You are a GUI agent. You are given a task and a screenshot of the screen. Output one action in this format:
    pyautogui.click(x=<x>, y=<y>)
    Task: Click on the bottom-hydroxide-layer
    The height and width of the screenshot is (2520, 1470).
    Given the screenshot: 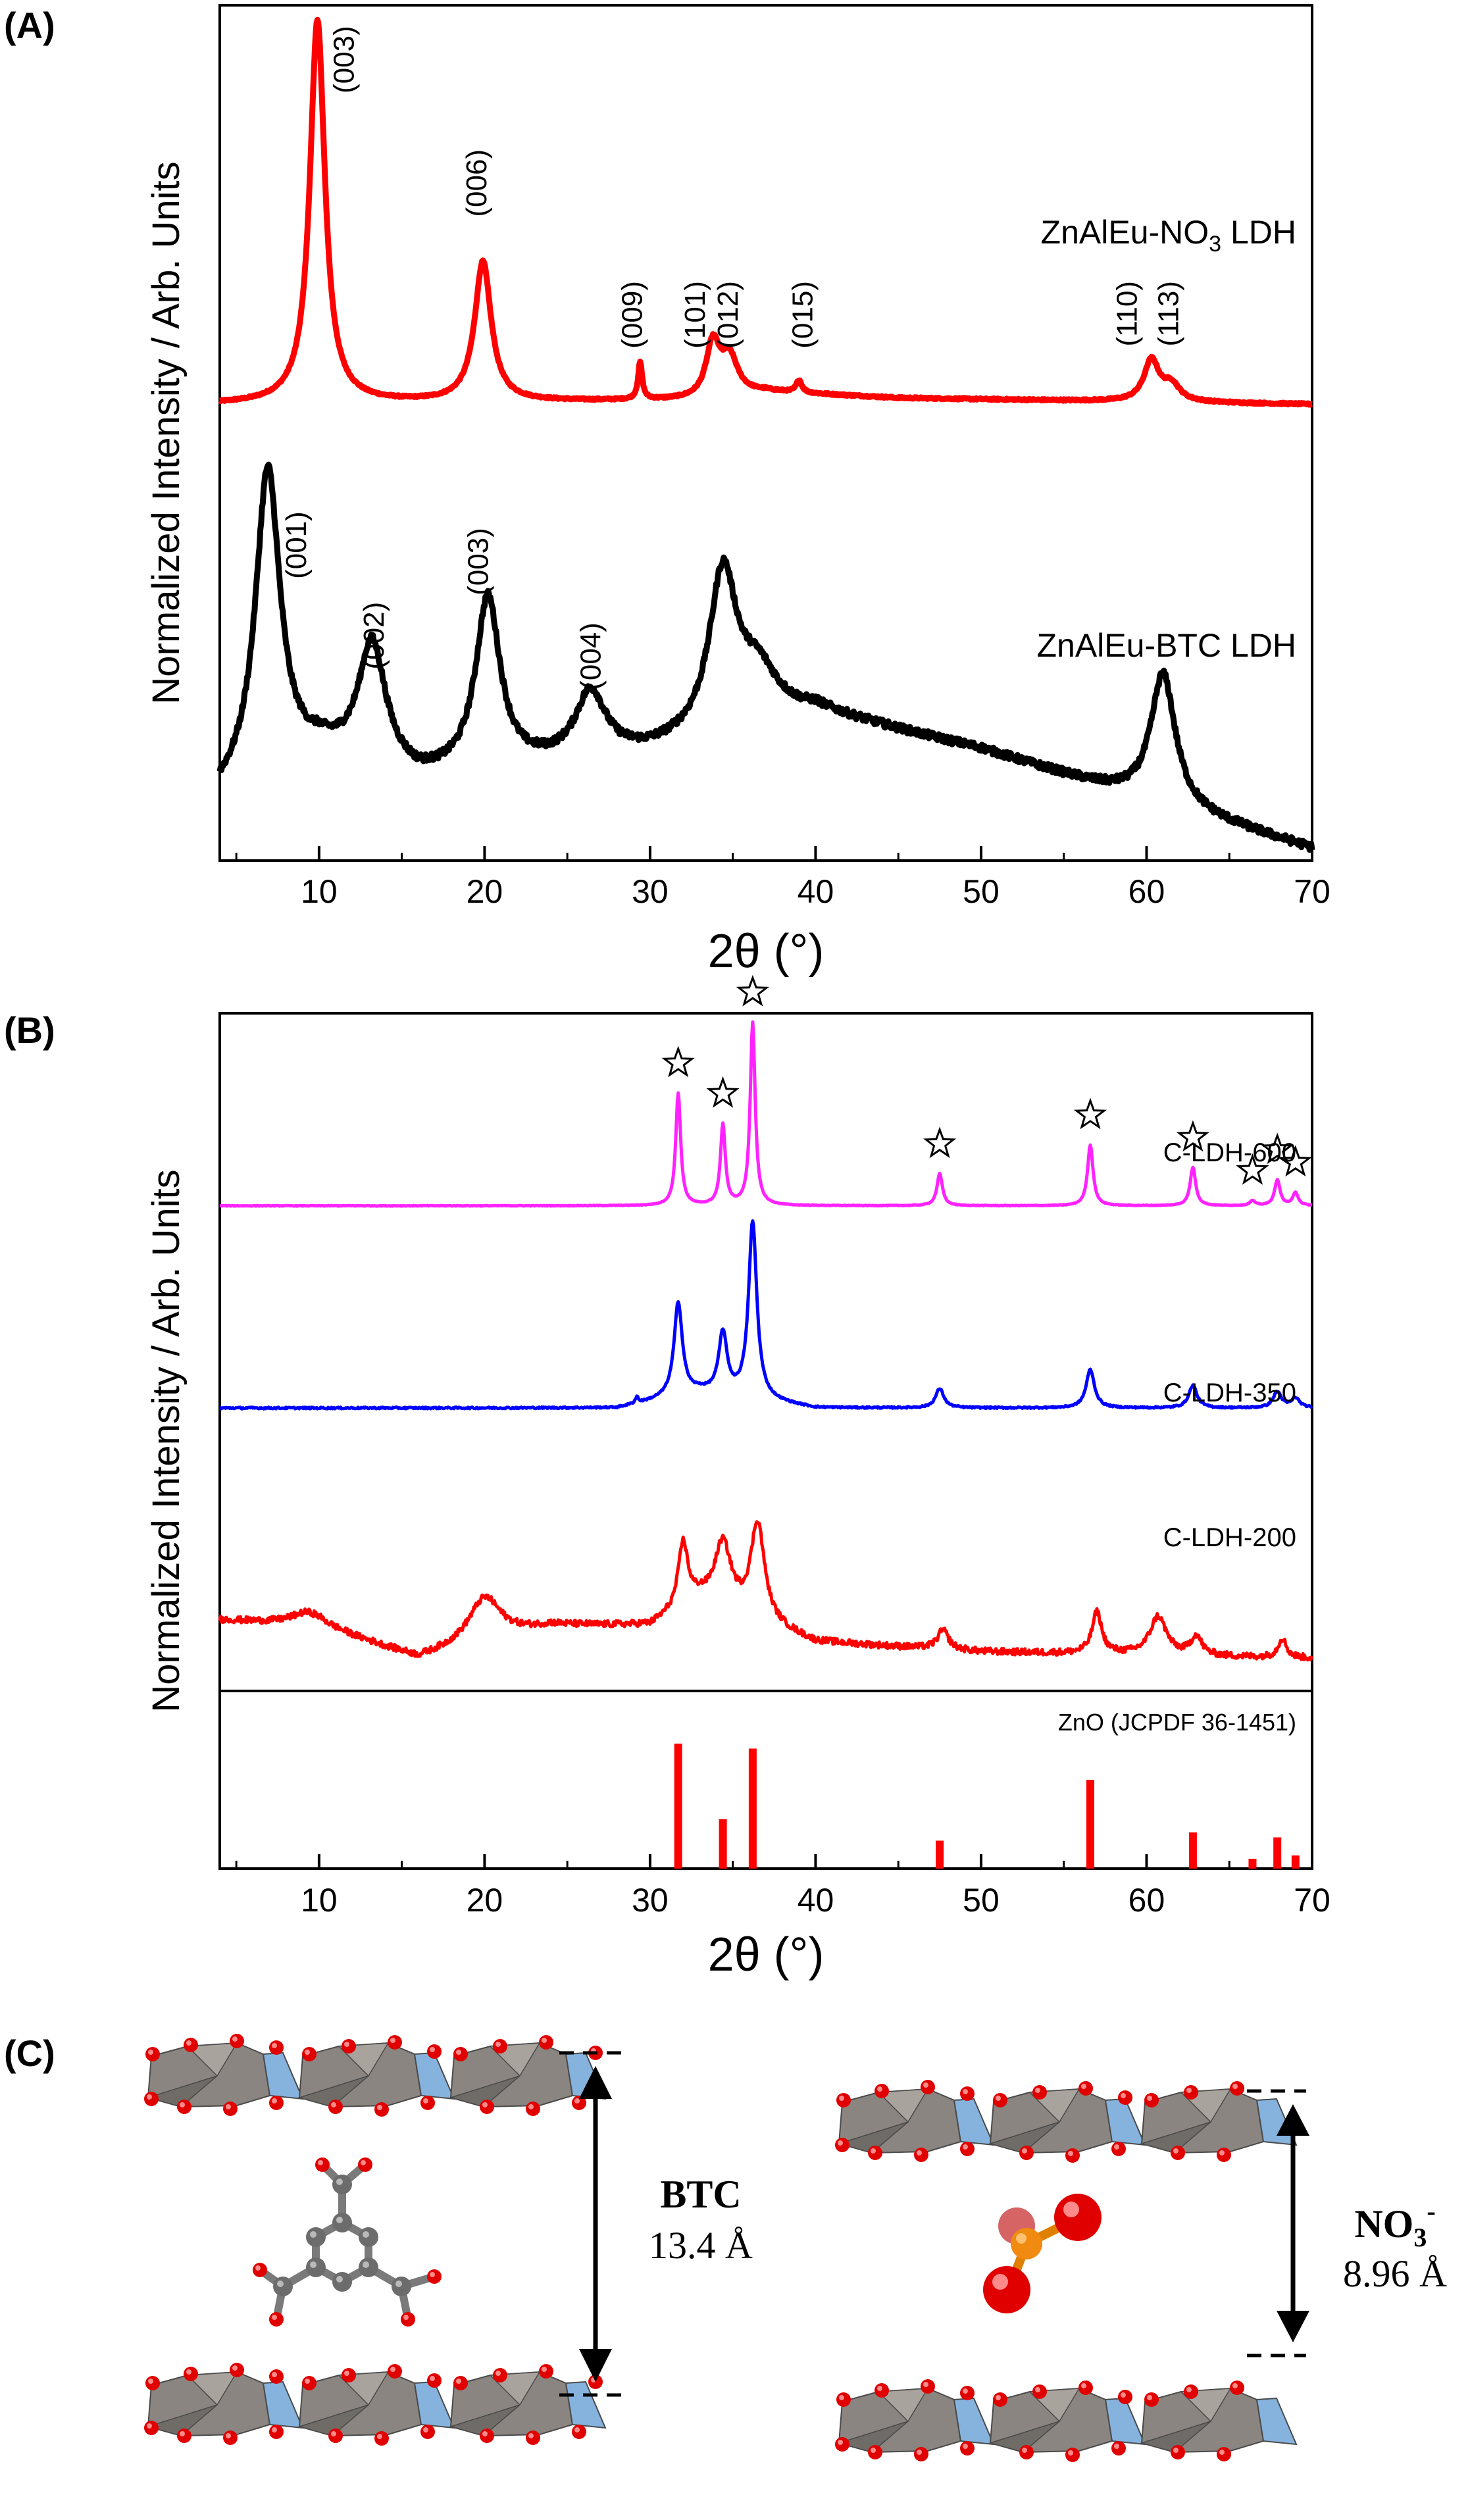 What is the action you would take?
    pyautogui.click(x=375, y=2404)
    